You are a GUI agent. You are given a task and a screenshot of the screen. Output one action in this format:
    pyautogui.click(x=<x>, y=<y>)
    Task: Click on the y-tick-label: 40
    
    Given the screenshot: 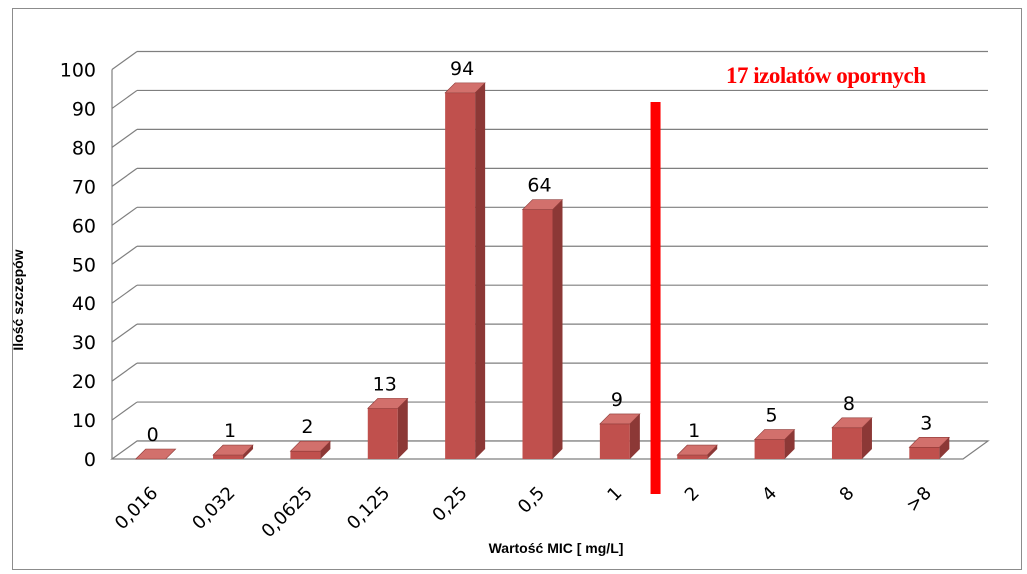 What is the action you would take?
    pyautogui.click(x=84, y=304)
    